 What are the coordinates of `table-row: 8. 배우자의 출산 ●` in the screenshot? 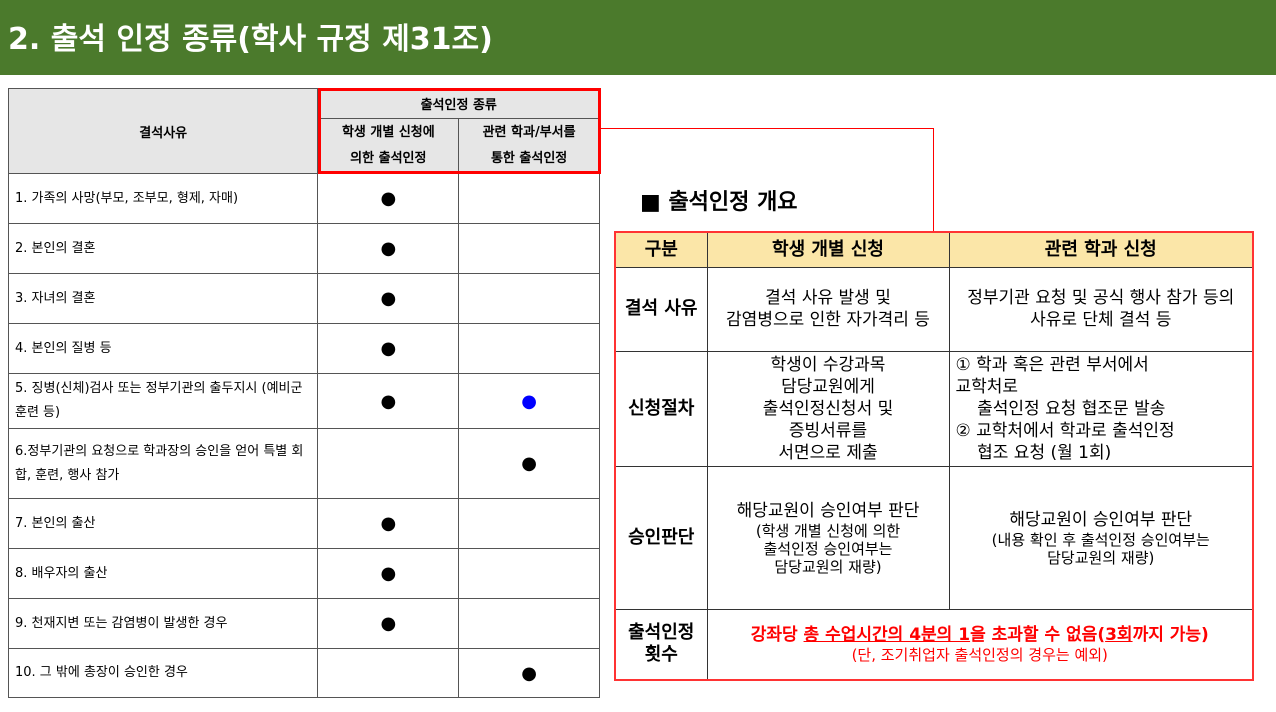 It's located at (303, 573).